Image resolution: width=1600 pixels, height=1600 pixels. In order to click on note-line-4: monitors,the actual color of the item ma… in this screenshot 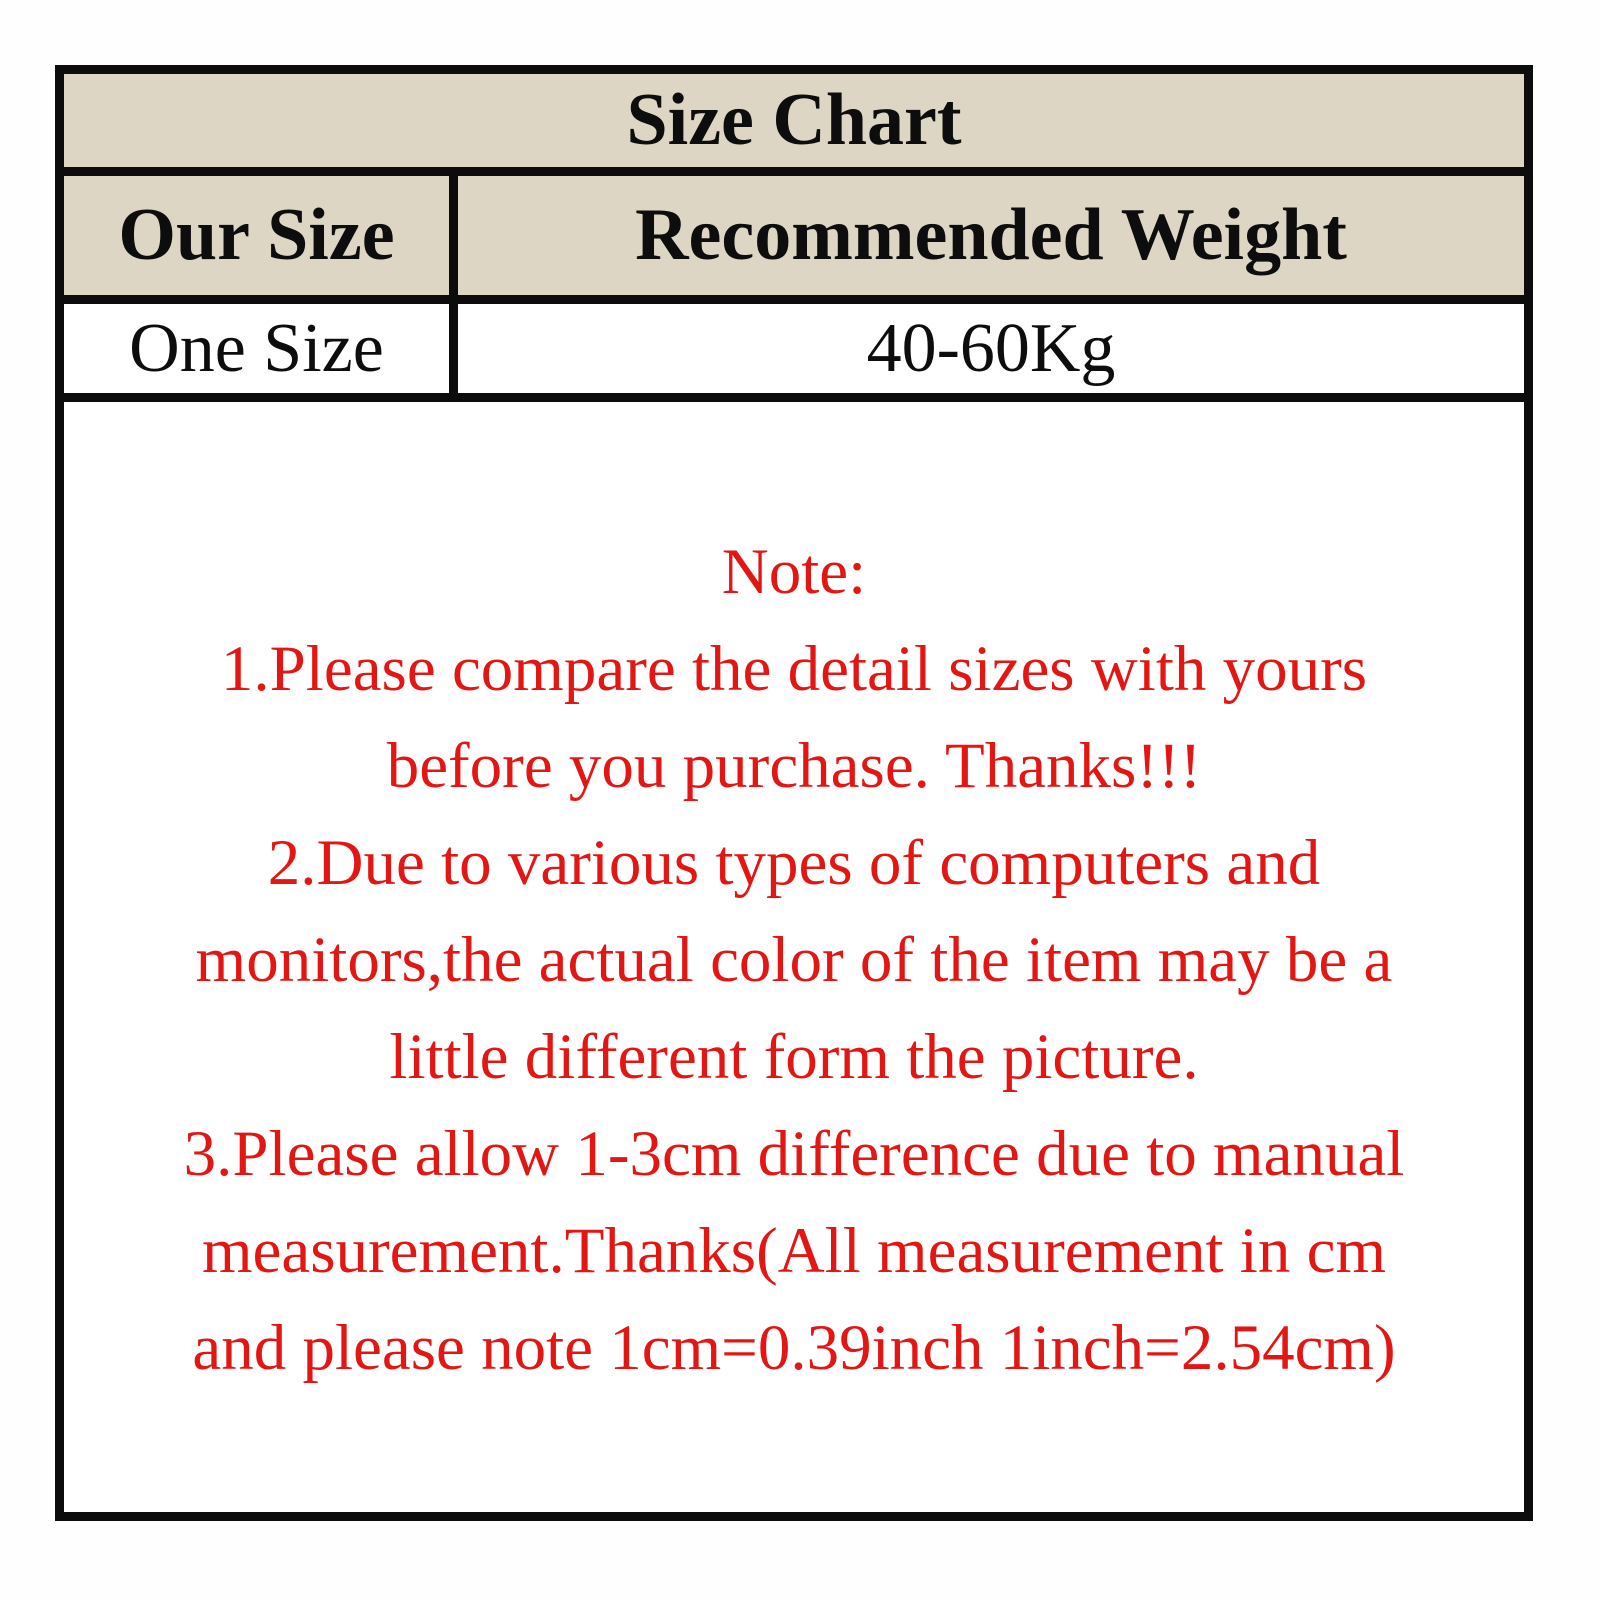, I will do `click(794, 960)`.